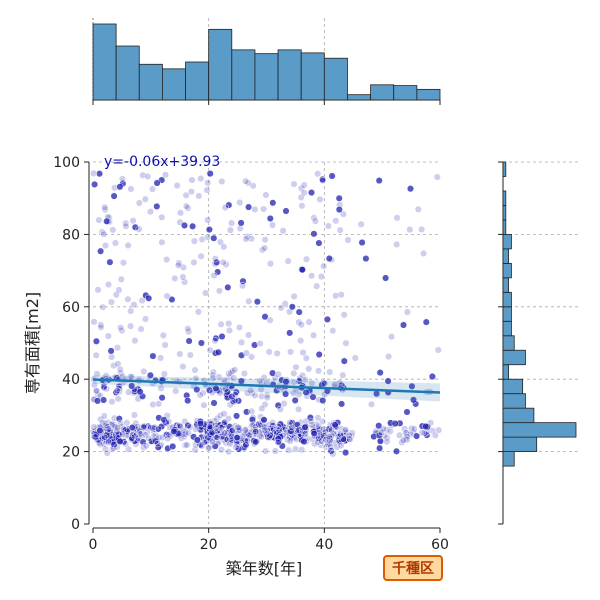 The width and height of the screenshot is (600, 600). I want to click on y-tick-label: 80, so click(71, 235).